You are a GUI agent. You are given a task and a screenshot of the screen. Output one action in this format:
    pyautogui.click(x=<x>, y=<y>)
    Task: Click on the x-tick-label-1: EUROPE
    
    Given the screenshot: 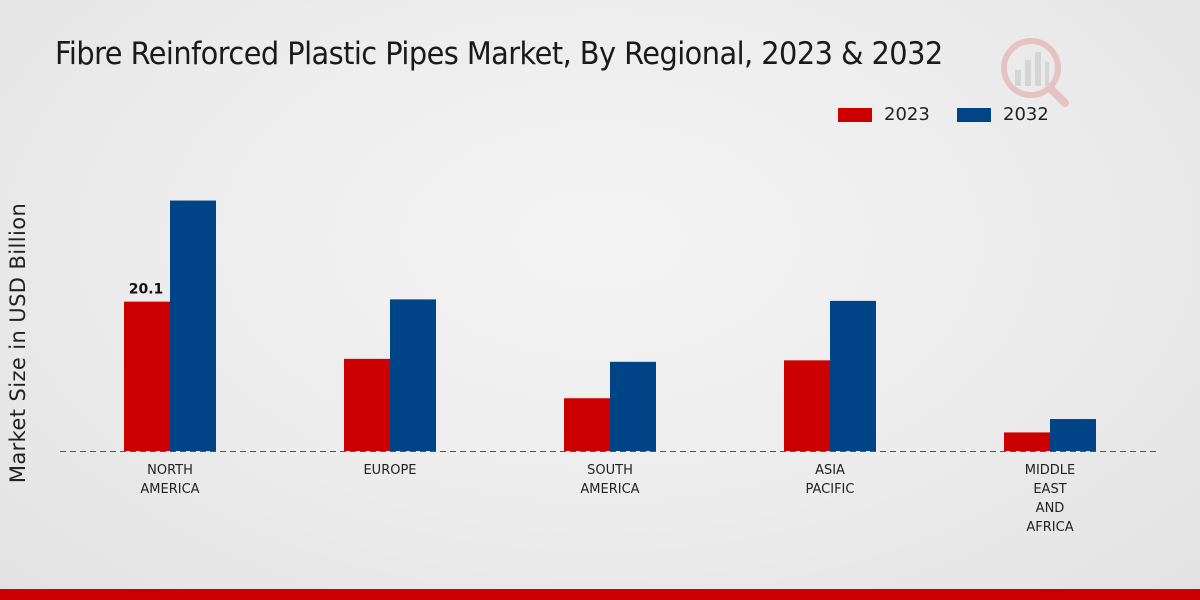 What is the action you would take?
    pyautogui.click(x=389, y=470)
    